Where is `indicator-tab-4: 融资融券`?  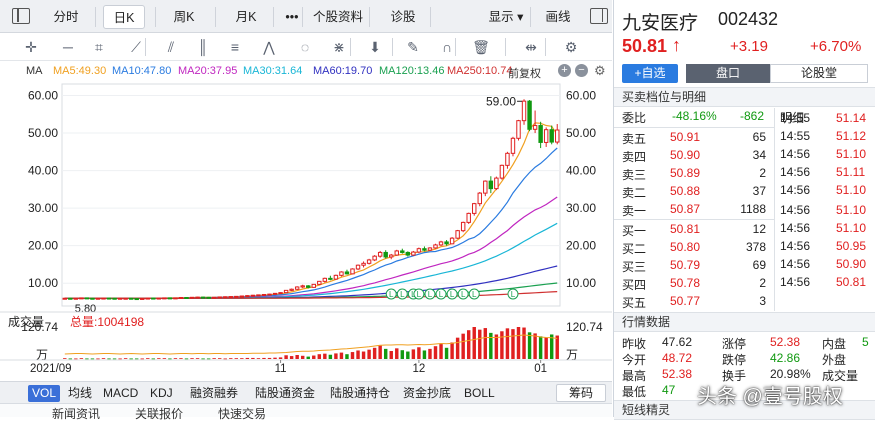
indicator-tab-4: 融资融券 is located at coordinates (214, 393).